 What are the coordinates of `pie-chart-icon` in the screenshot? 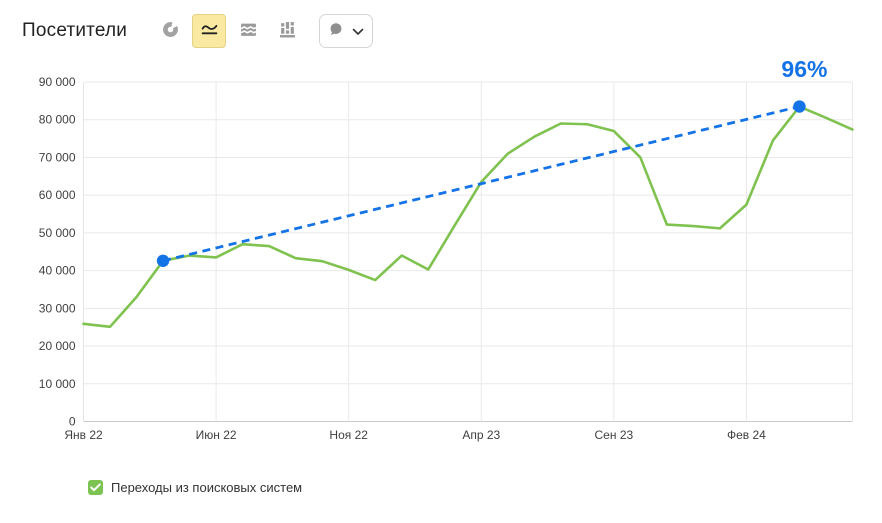 It's located at (170, 31).